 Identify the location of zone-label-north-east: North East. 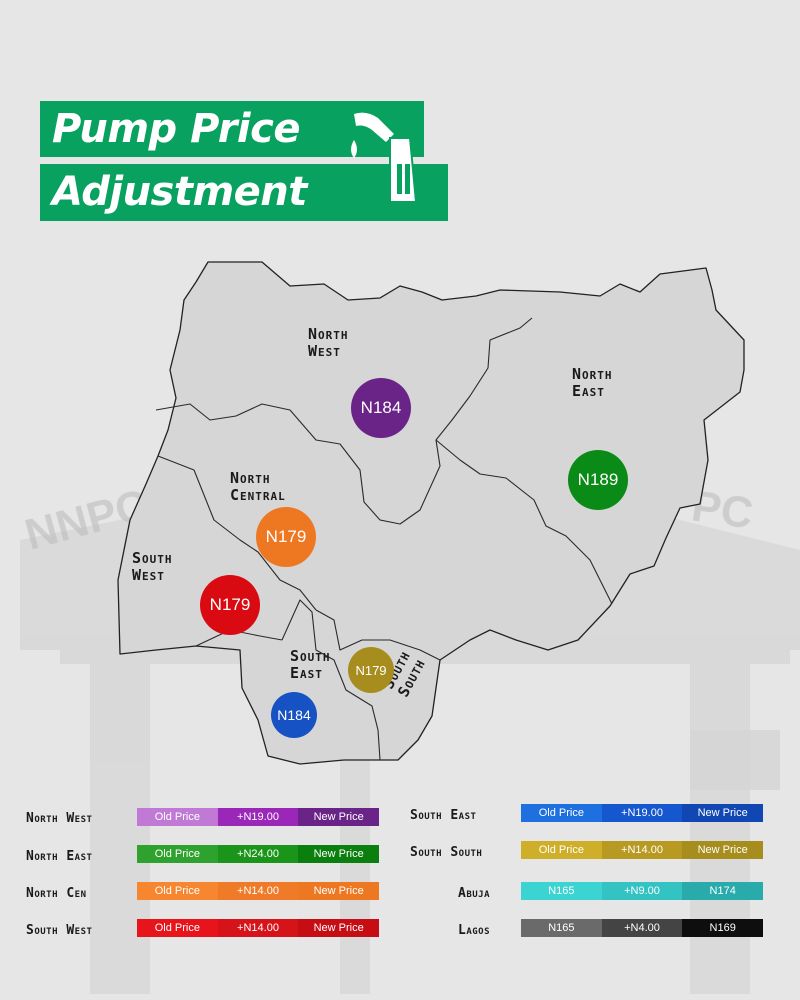
(592, 382).